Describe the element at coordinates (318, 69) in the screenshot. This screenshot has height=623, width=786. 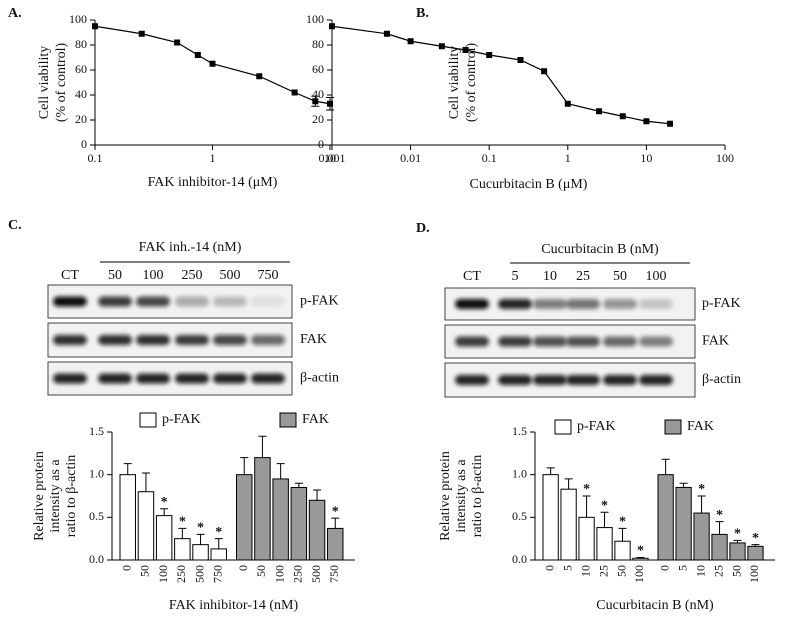
I see `y-tick-label: 60` at that location.